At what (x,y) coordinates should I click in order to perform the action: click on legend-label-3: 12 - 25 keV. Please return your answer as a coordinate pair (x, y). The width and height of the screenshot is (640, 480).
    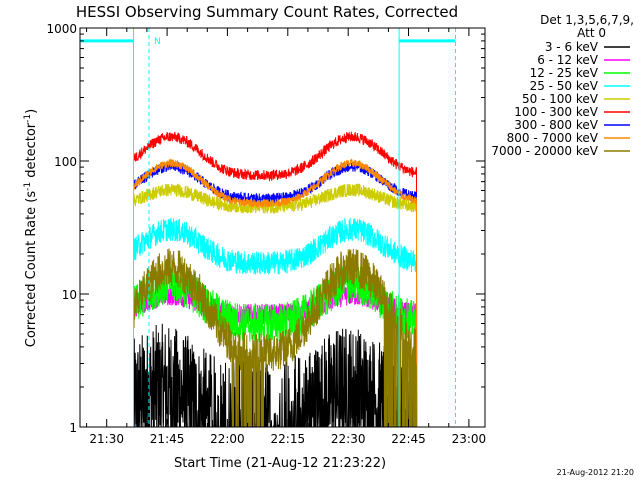
    Looking at the image, I should click on (564, 73).